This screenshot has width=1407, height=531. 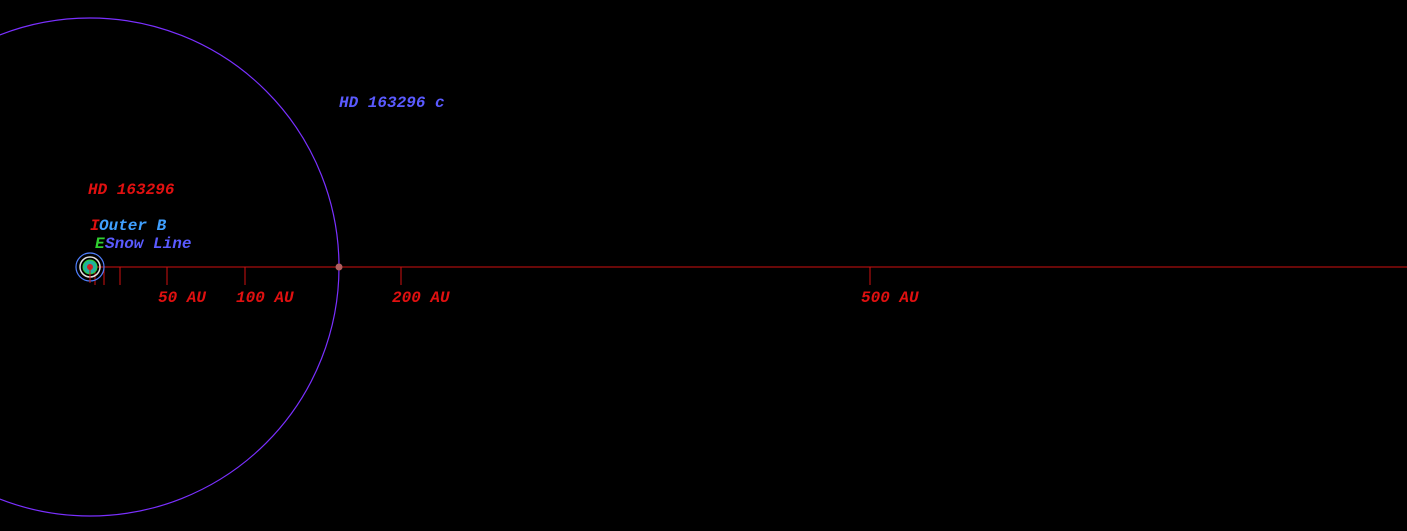 I want to click on zone-label: Outer B, so click(x=133, y=226).